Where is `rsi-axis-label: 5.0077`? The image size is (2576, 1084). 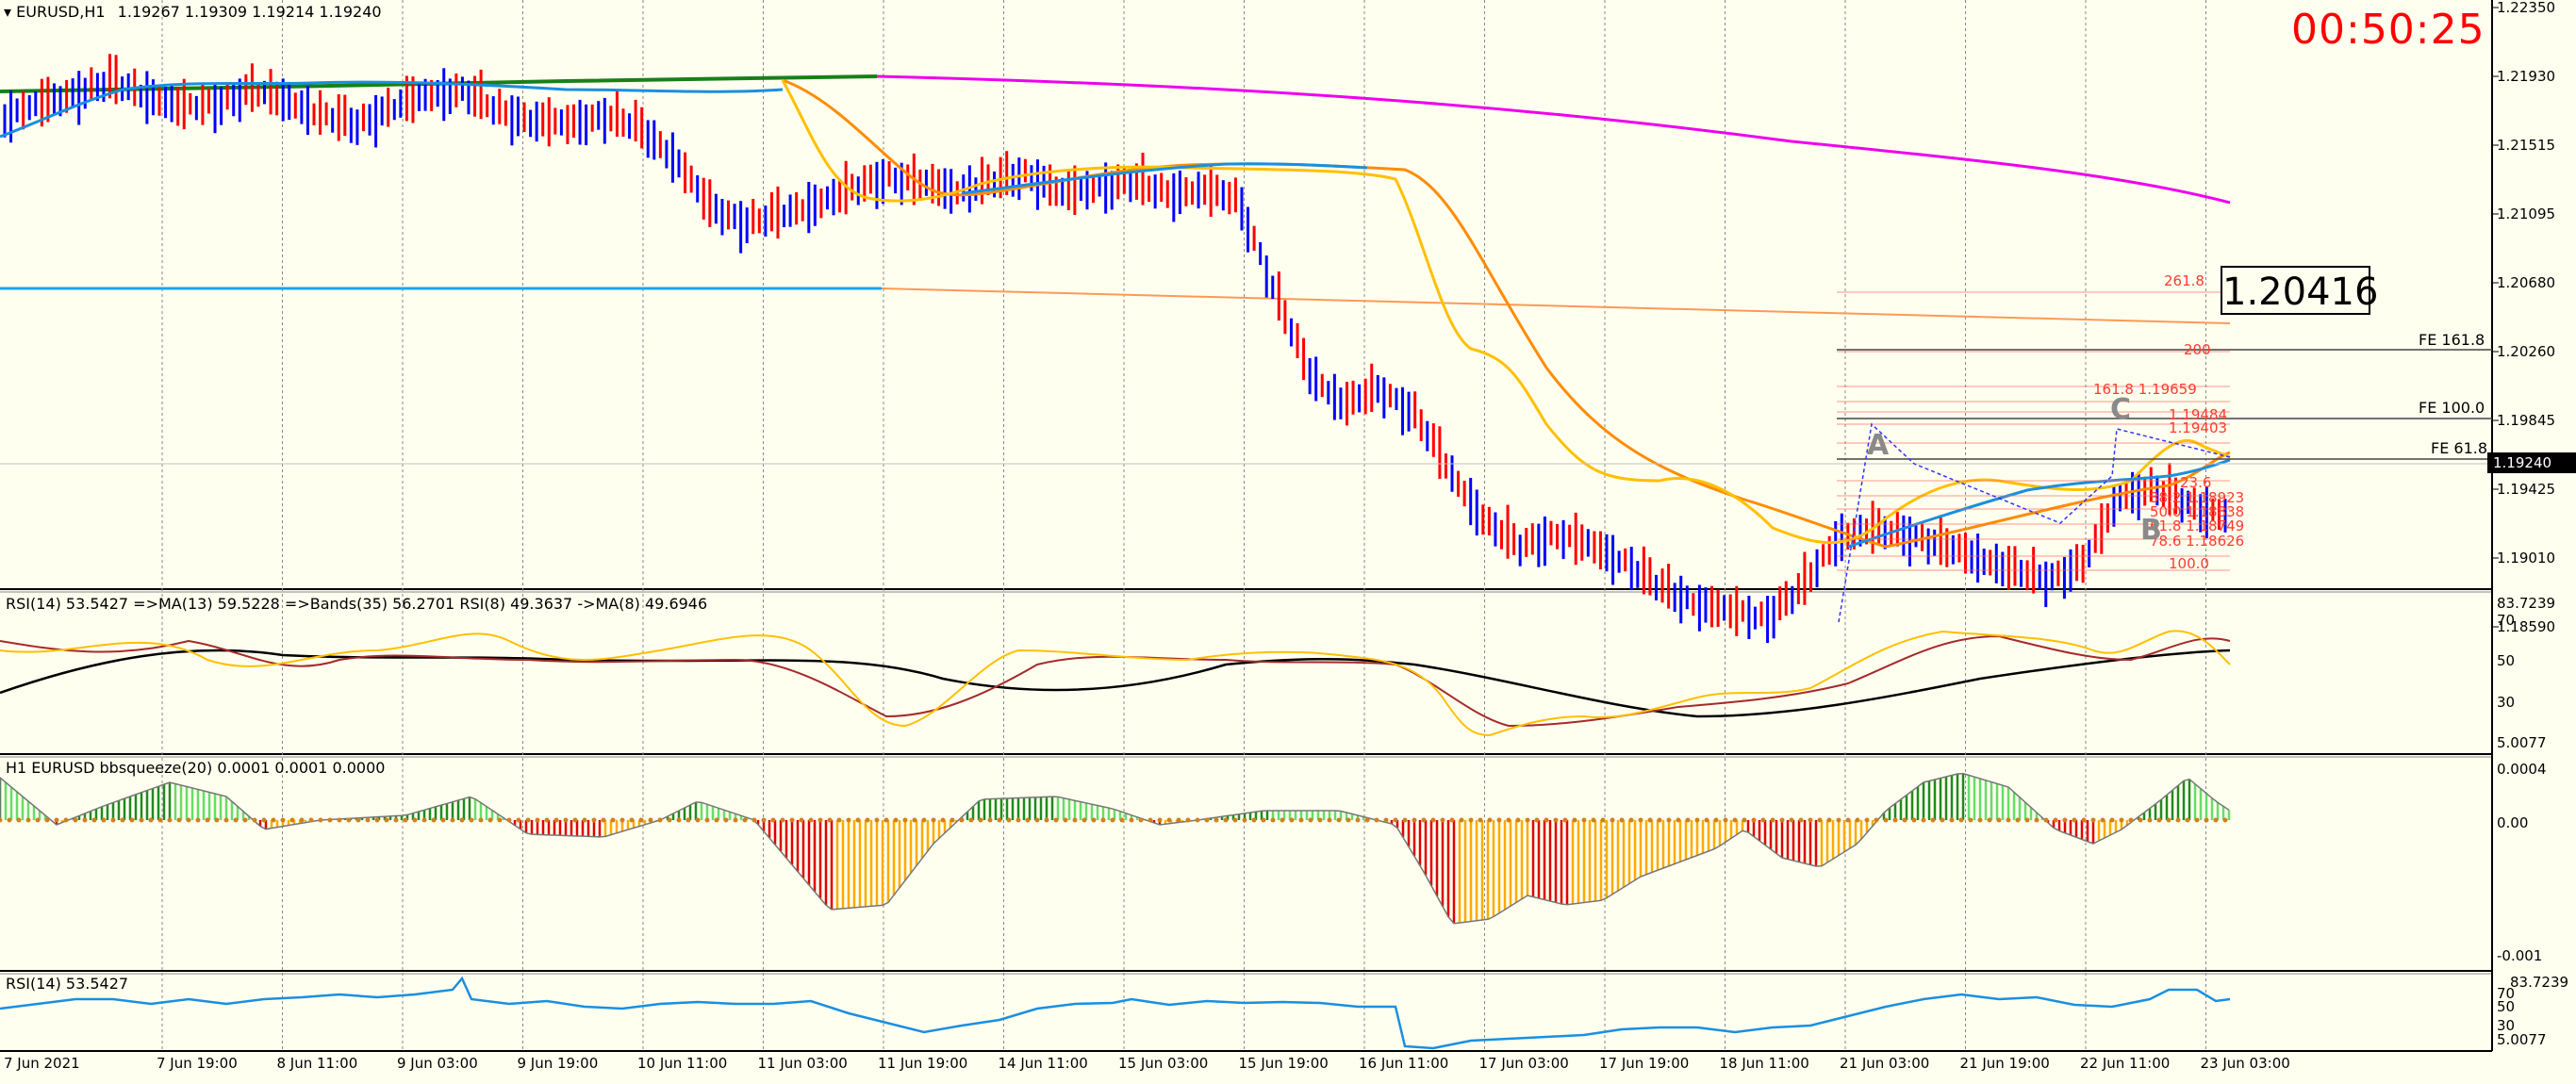
rsi-axis-label: 5.0077 is located at coordinates (2522, 742).